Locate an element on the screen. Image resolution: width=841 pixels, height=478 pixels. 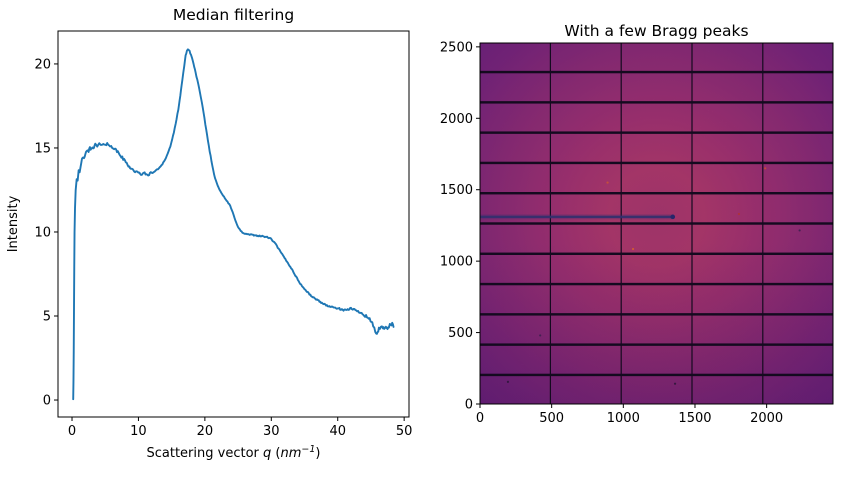
x-tick-label: 50 is located at coordinates (404, 431).